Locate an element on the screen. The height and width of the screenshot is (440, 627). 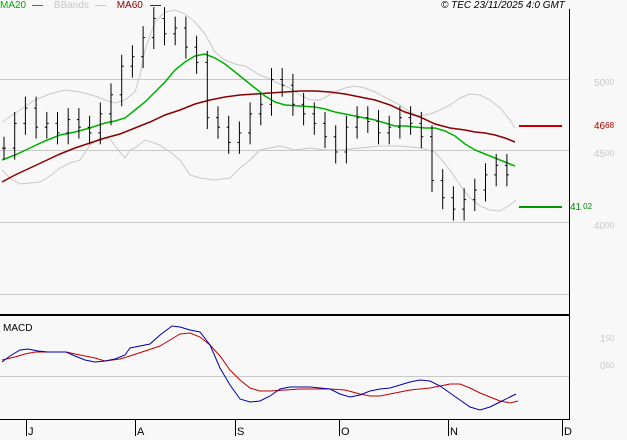
legend-bbands: BBands is located at coordinates (80, 6).